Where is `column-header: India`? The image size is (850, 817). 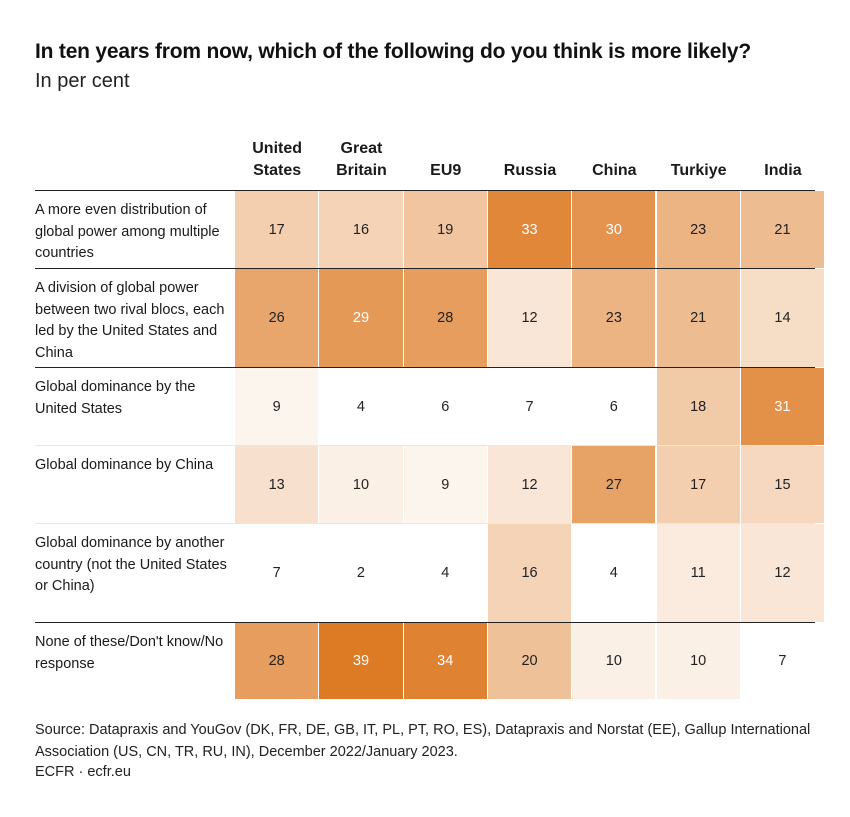
column-header: India is located at coordinates (783, 170).